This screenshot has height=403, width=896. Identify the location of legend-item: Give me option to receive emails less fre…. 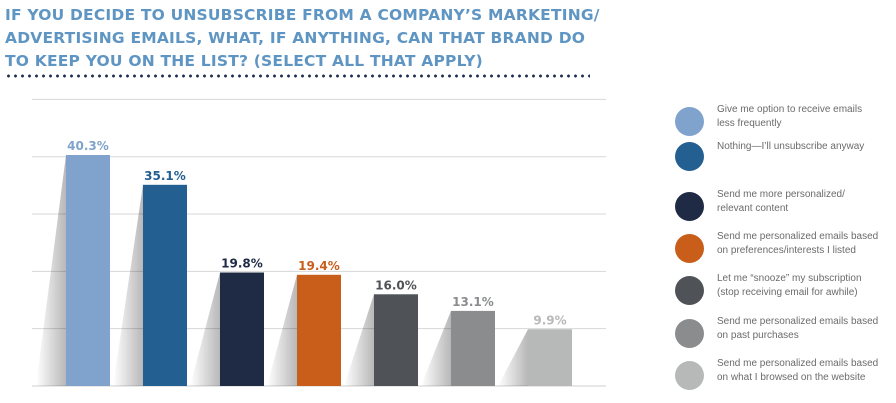
(782, 120).